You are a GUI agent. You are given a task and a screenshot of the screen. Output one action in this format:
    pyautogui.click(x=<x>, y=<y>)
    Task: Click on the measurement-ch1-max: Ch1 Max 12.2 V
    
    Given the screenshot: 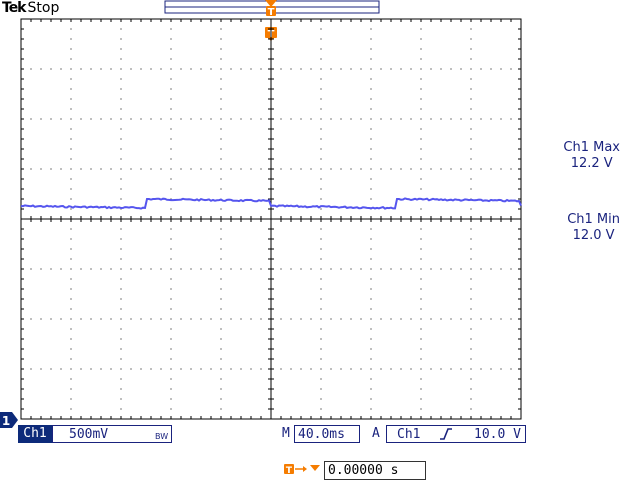 What is the action you would take?
    pyautogui.click(x=591, y=156)
    